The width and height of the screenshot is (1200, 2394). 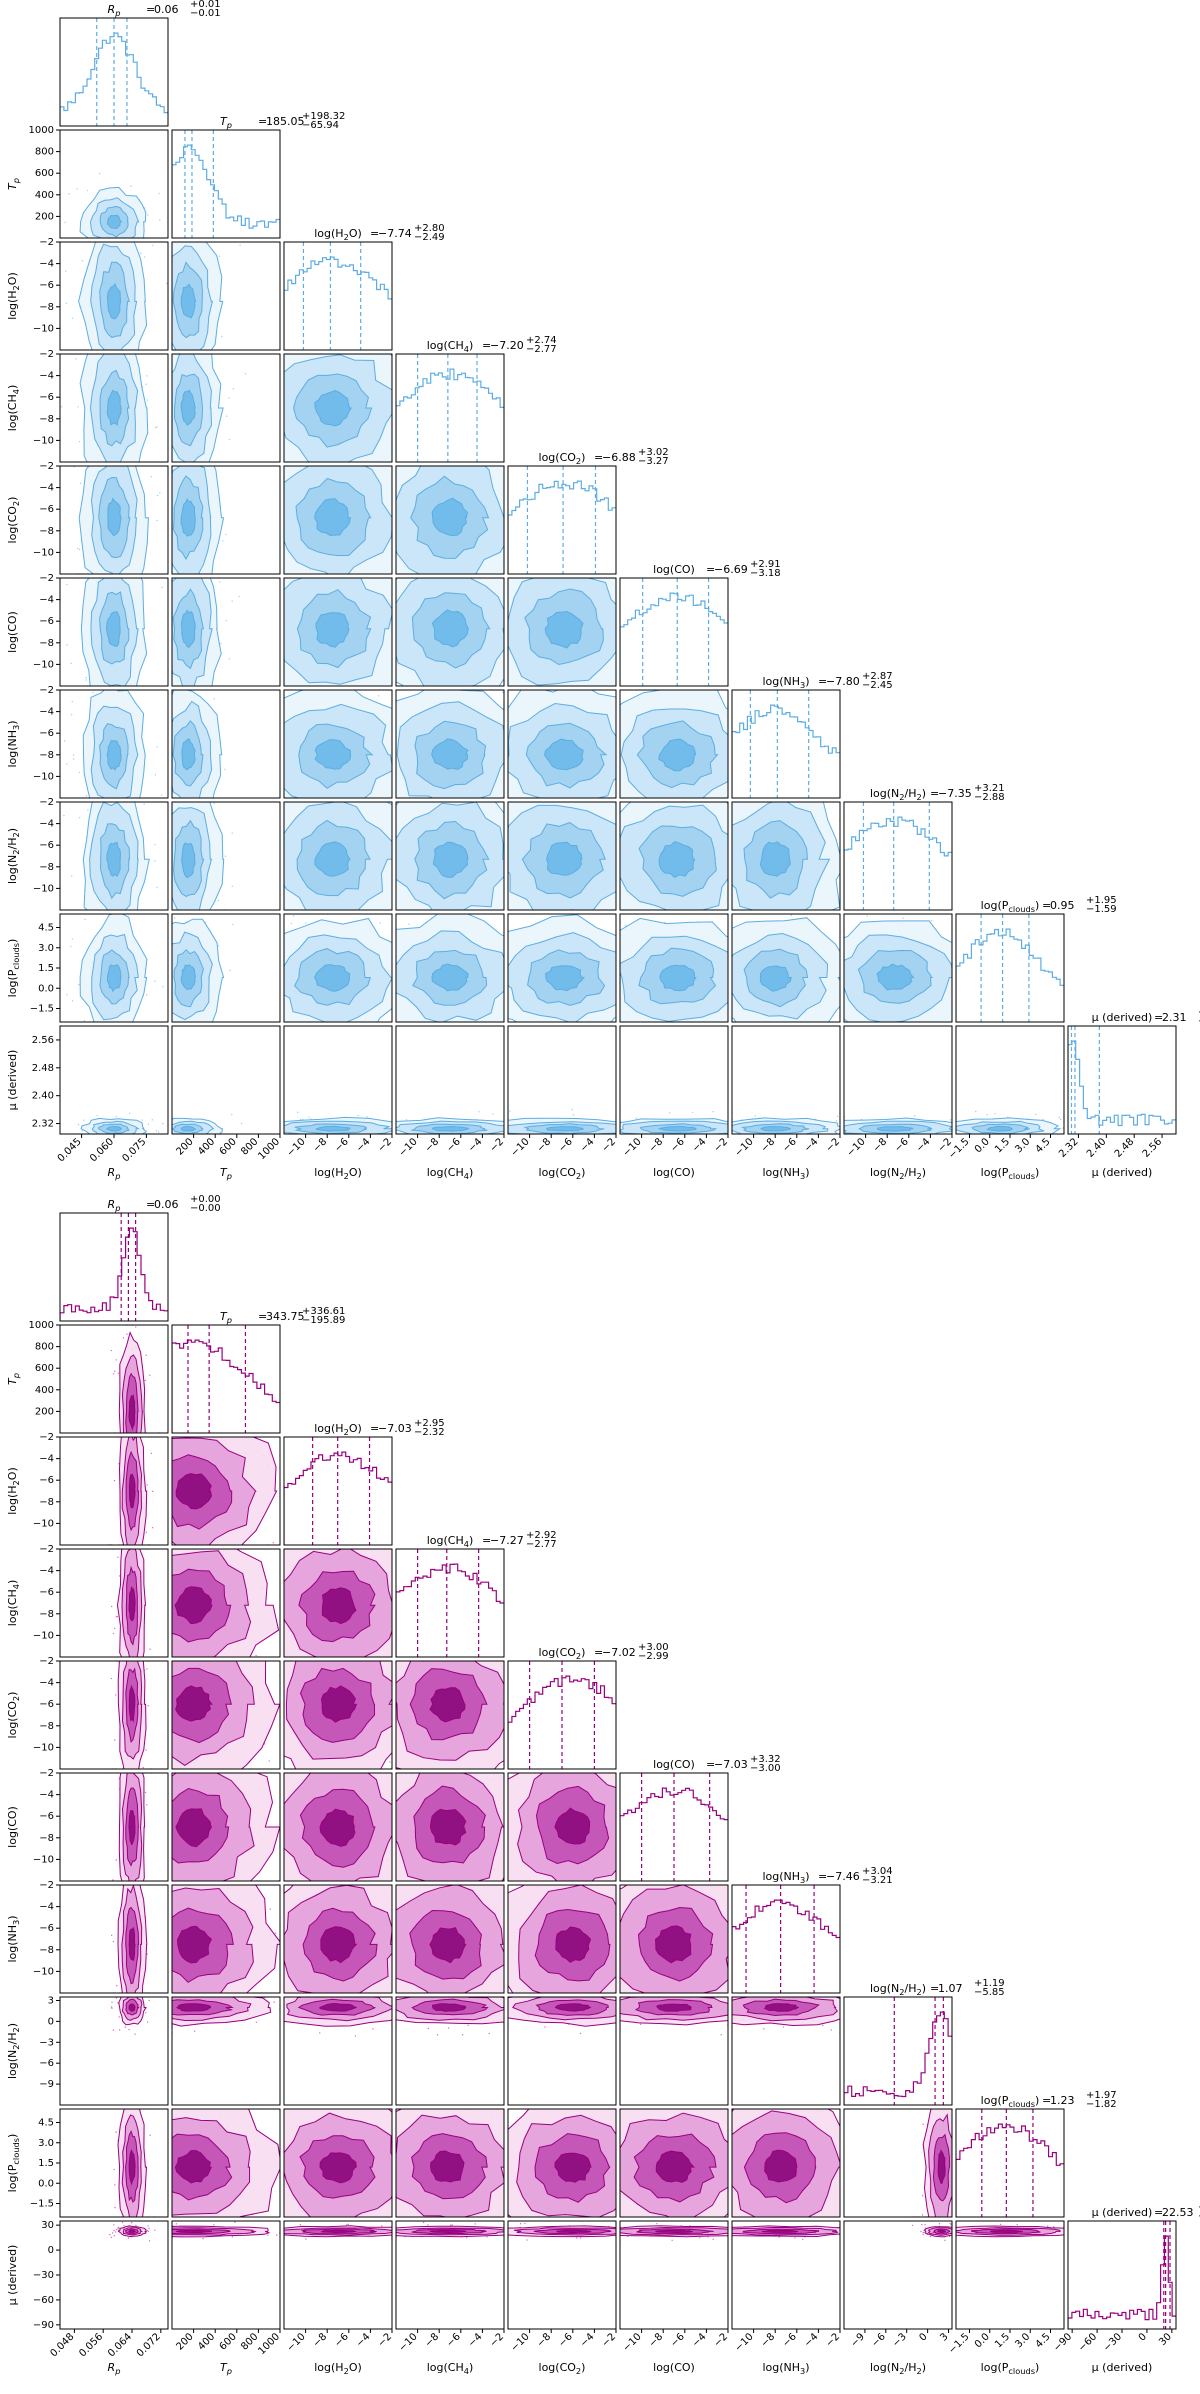 What do you see at coordinates (13, 2051) in the screenshot?
I see `y-axis-label-n2h2: log(N2/H2)` at bounding box center [13, 2051].